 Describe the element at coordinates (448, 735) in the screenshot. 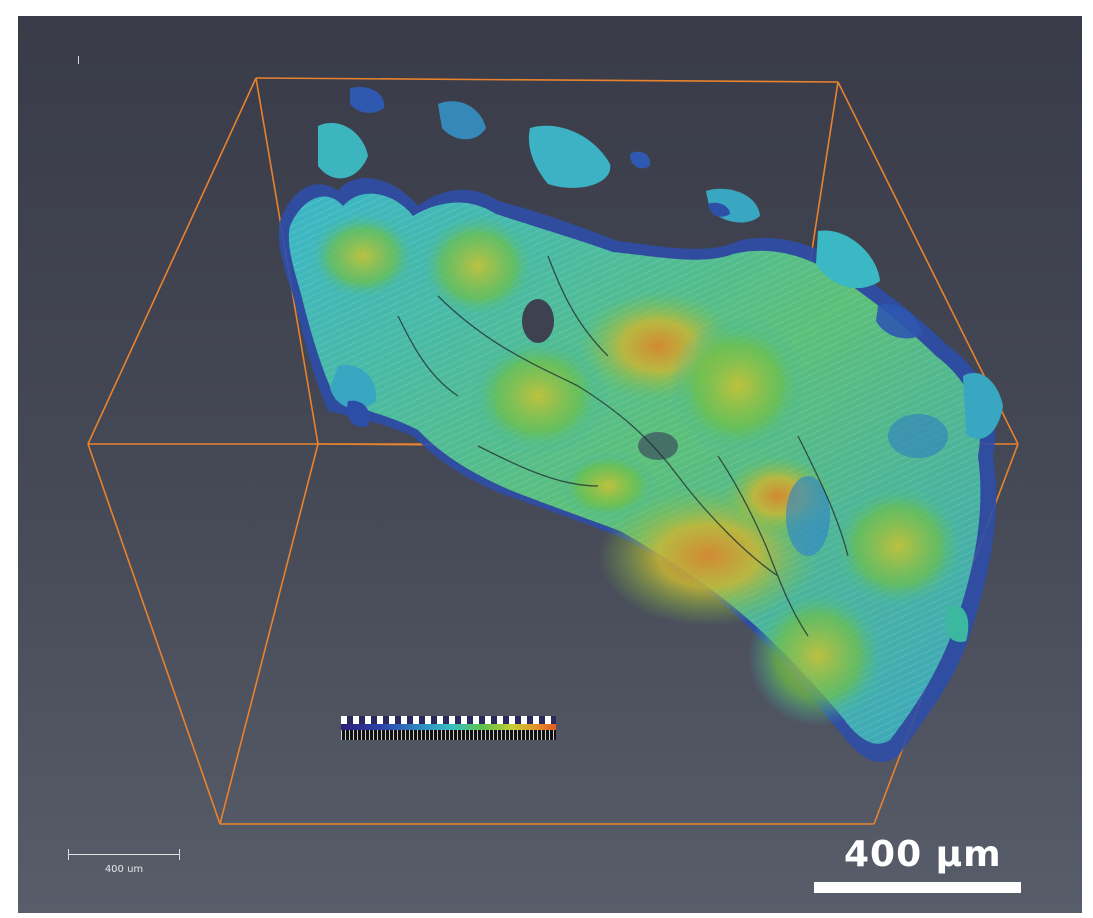

I see `color-scale-ticks-bottom` at that location.